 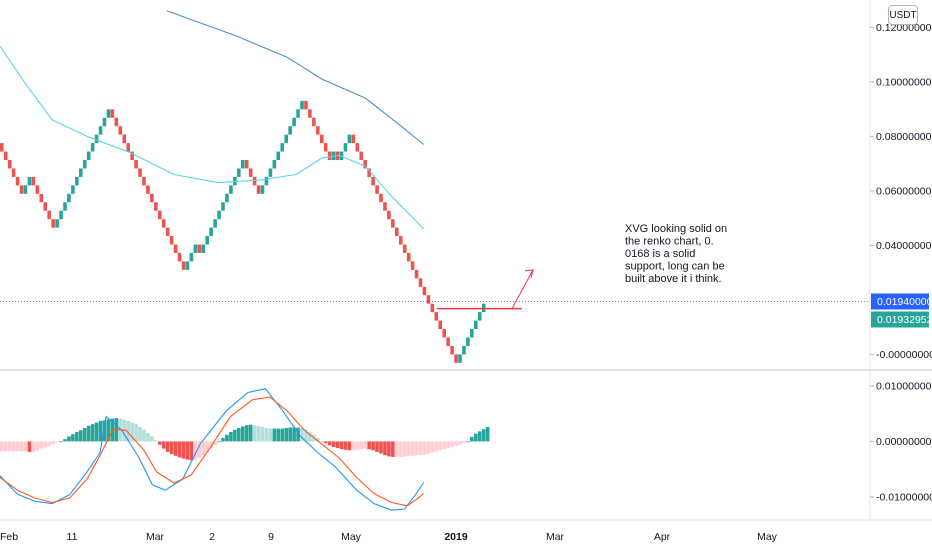 What do you see at coordinates (389, 537) in the screenshot?
I see `time-axis: Feb 11 Mar 2 9 May 2019 Mar Apr May` at bounding box center [389, 537].